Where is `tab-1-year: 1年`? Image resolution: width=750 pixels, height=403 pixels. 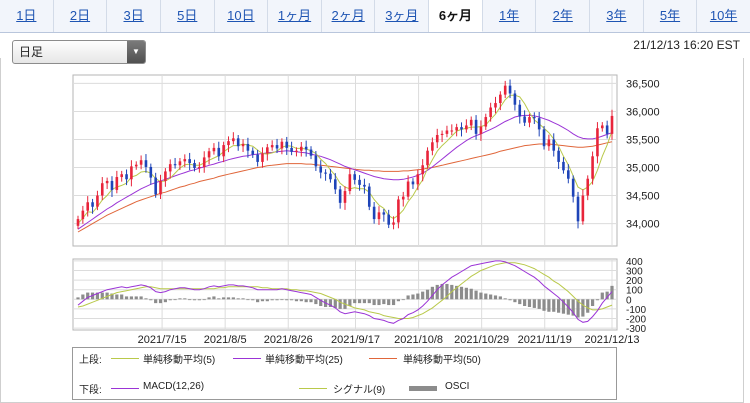
tab-1-year: 1年 is located at coordinates (510, 16).